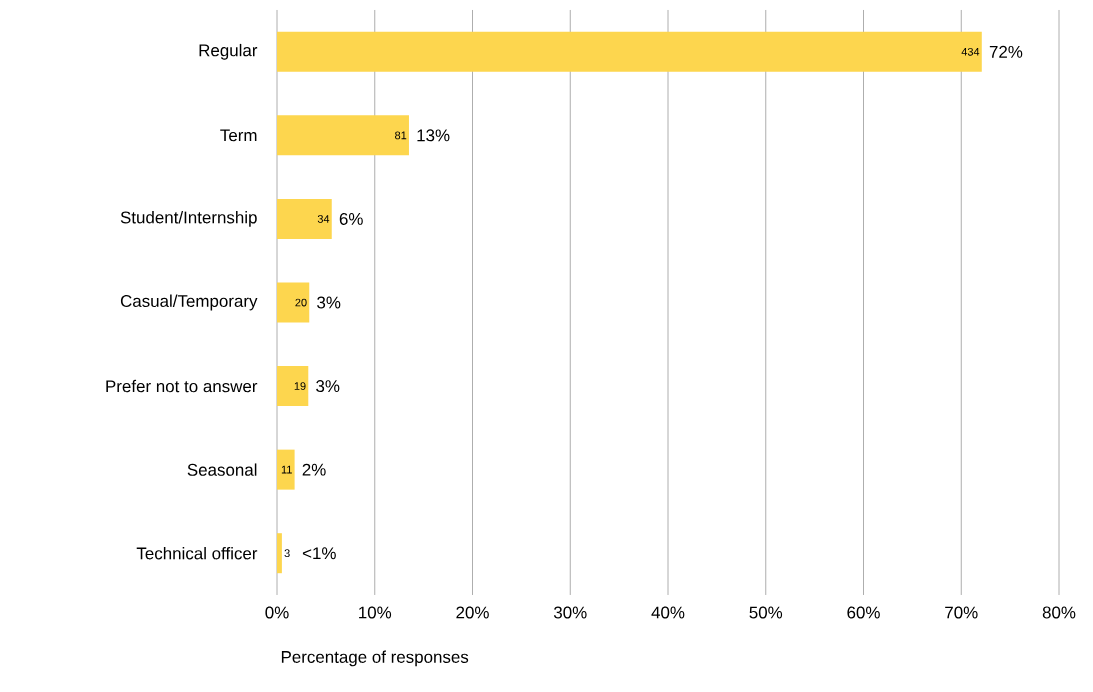 The width and height of the screenshot is (1093, 692). What do you see at coordinates (351, 218) in the screenshot?
I see `data-label: 6%` at bounding box center [351, 218].